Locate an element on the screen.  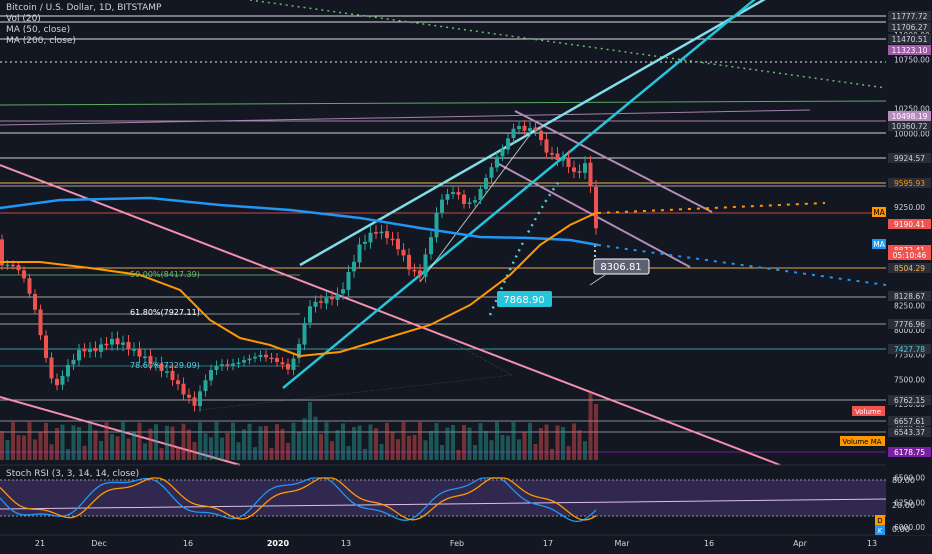
indicator-volume-label: Vol (20) is located at coordinates (23, 19).